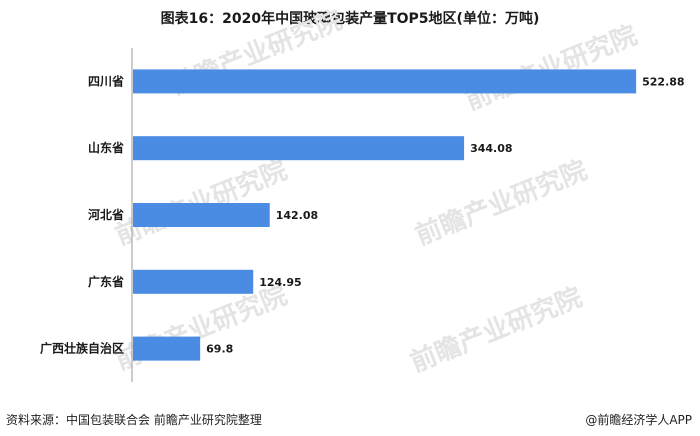  Describe the element at coordinates (106, 281) in the screenshot. I see `category-label: 广东省` at that location.